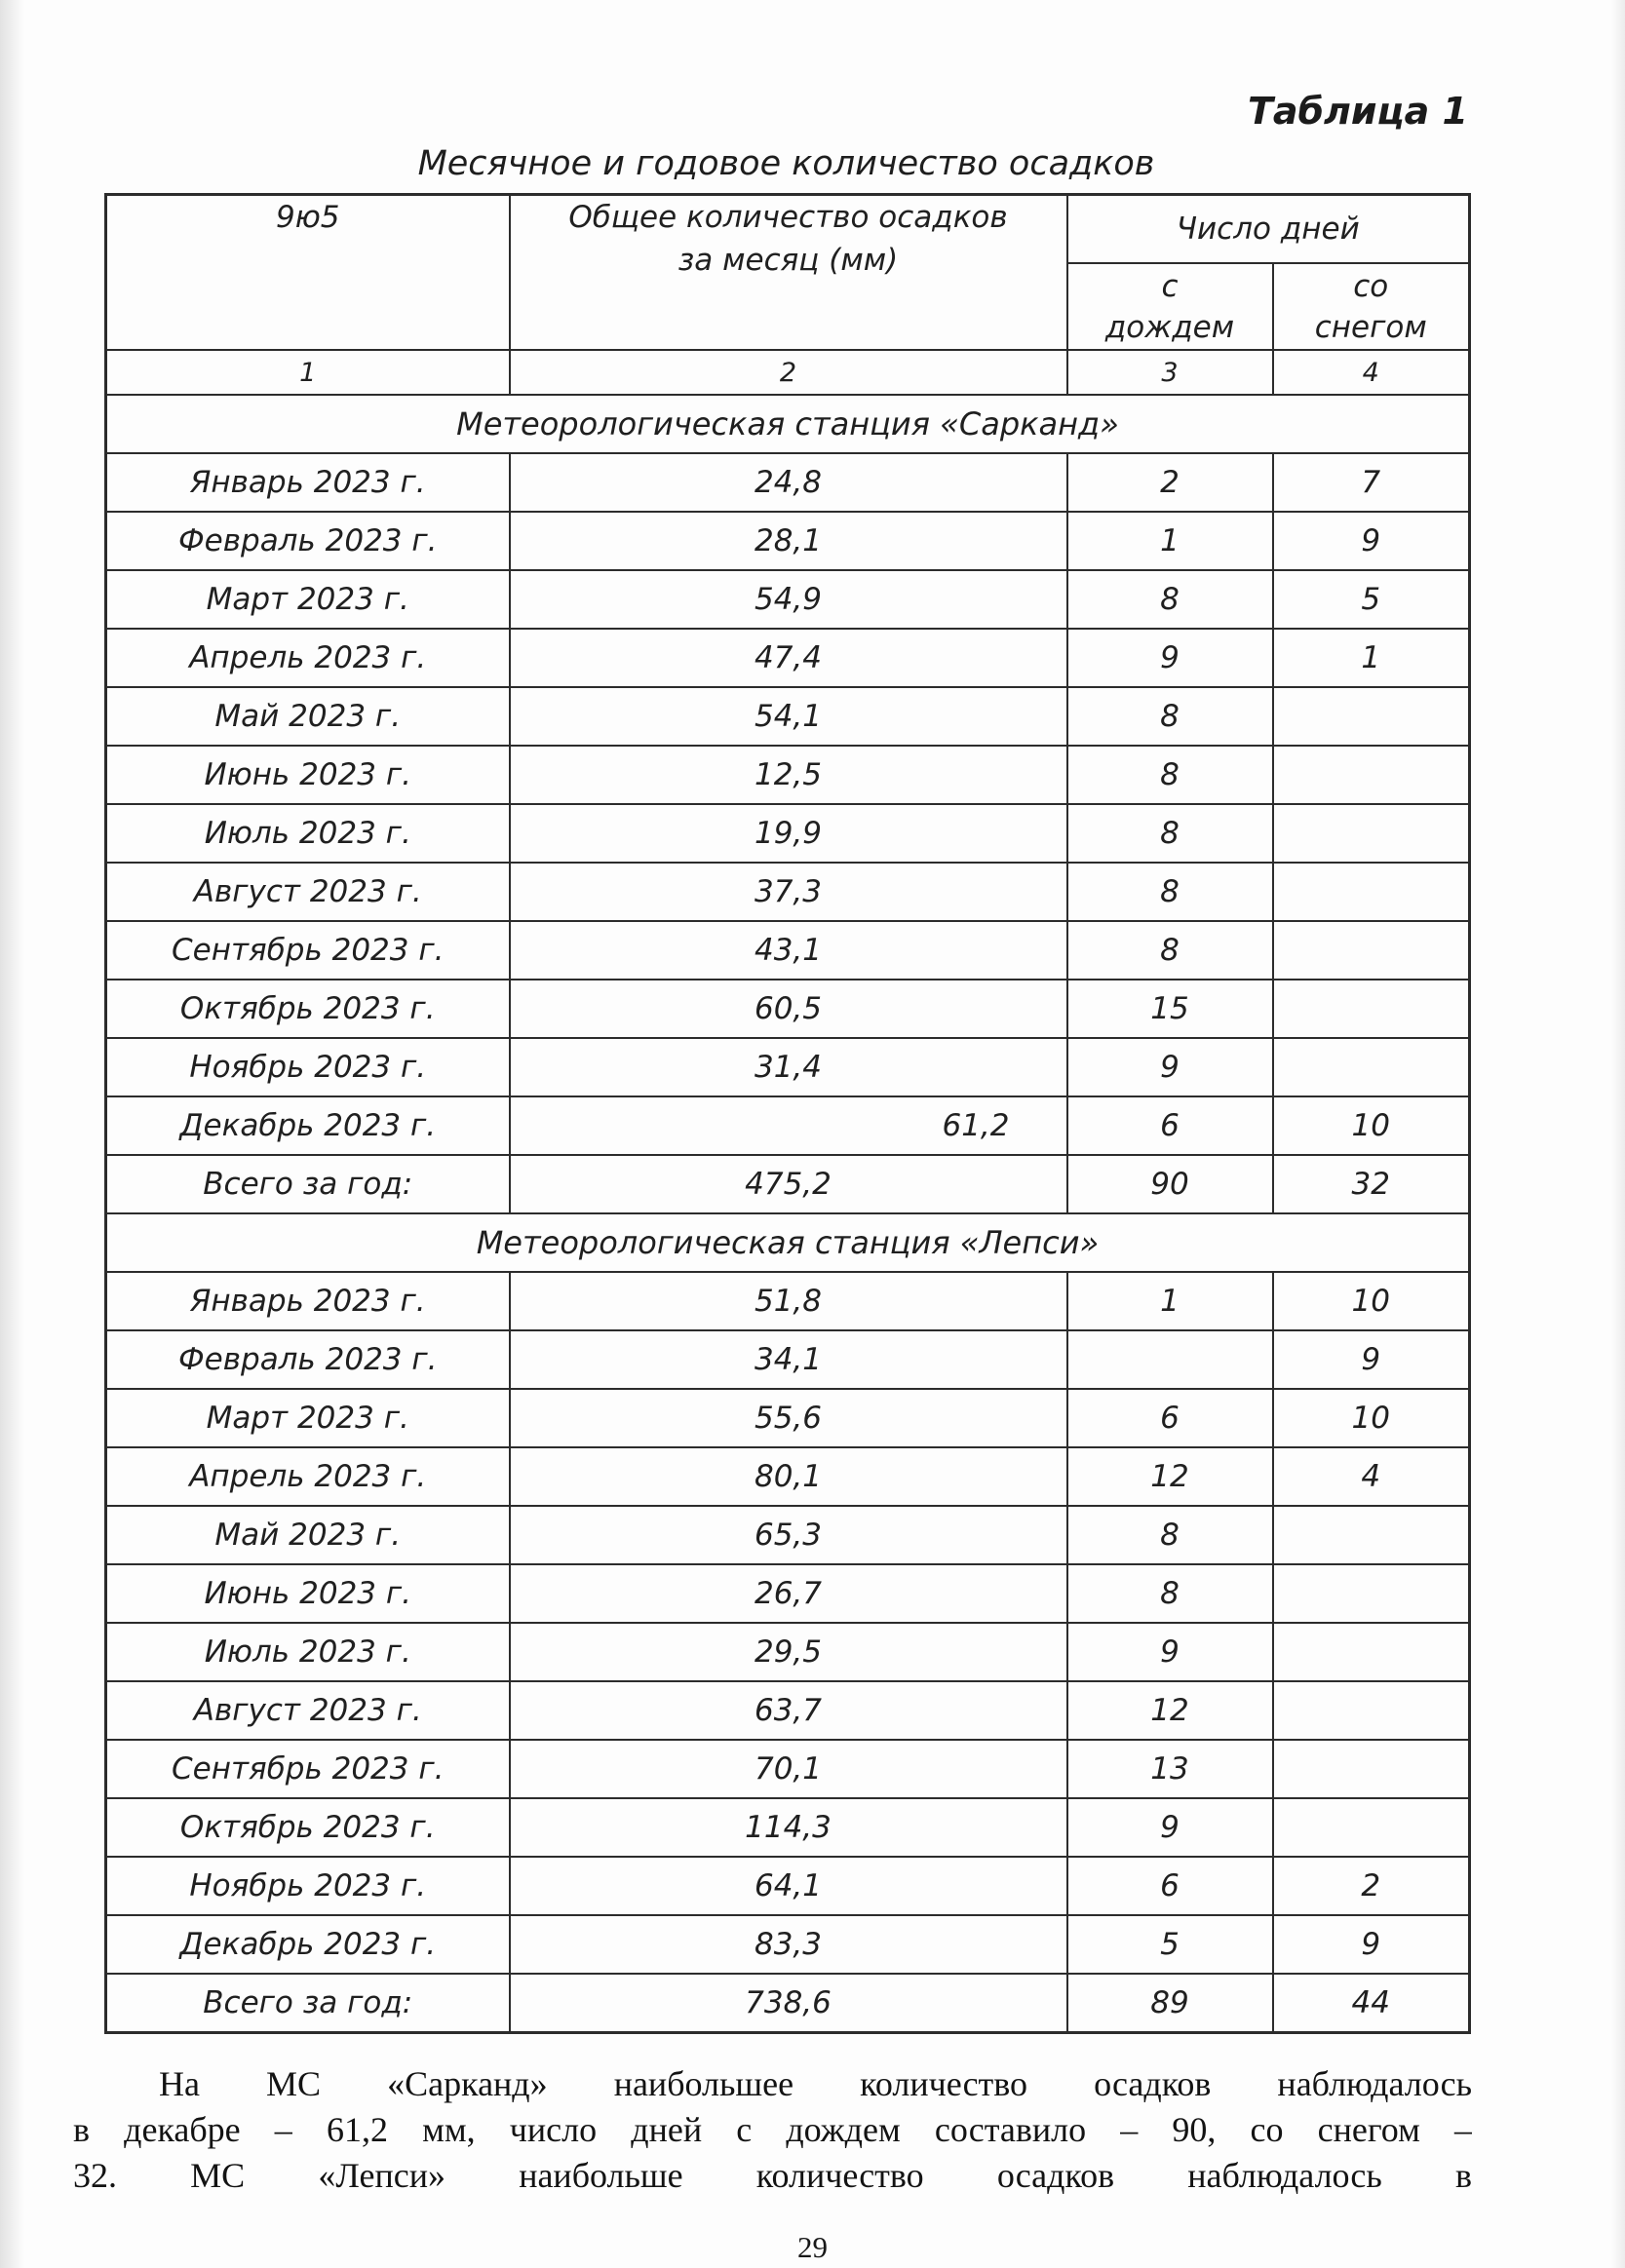 Image resolution: width=1625 pixels, height=2268 pixels. What do you see at coordinates (13, 1134) in the screenshot?
I see `scan-edge-shadow-left` at bounding box center [13, 1134].